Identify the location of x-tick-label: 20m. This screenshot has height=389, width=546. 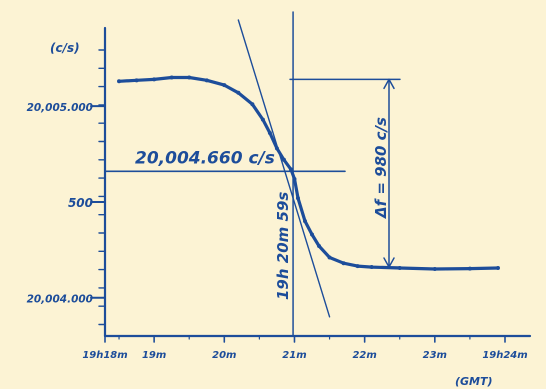
(224, 355).